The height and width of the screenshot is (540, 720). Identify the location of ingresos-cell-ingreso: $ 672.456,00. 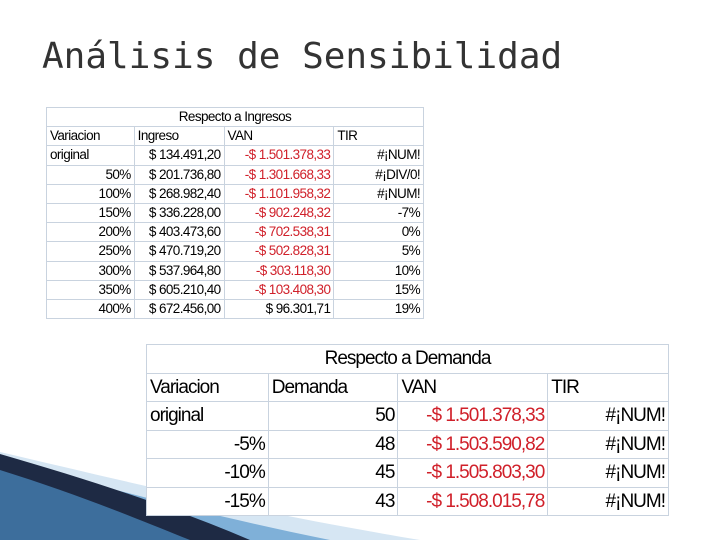
(179, 309).